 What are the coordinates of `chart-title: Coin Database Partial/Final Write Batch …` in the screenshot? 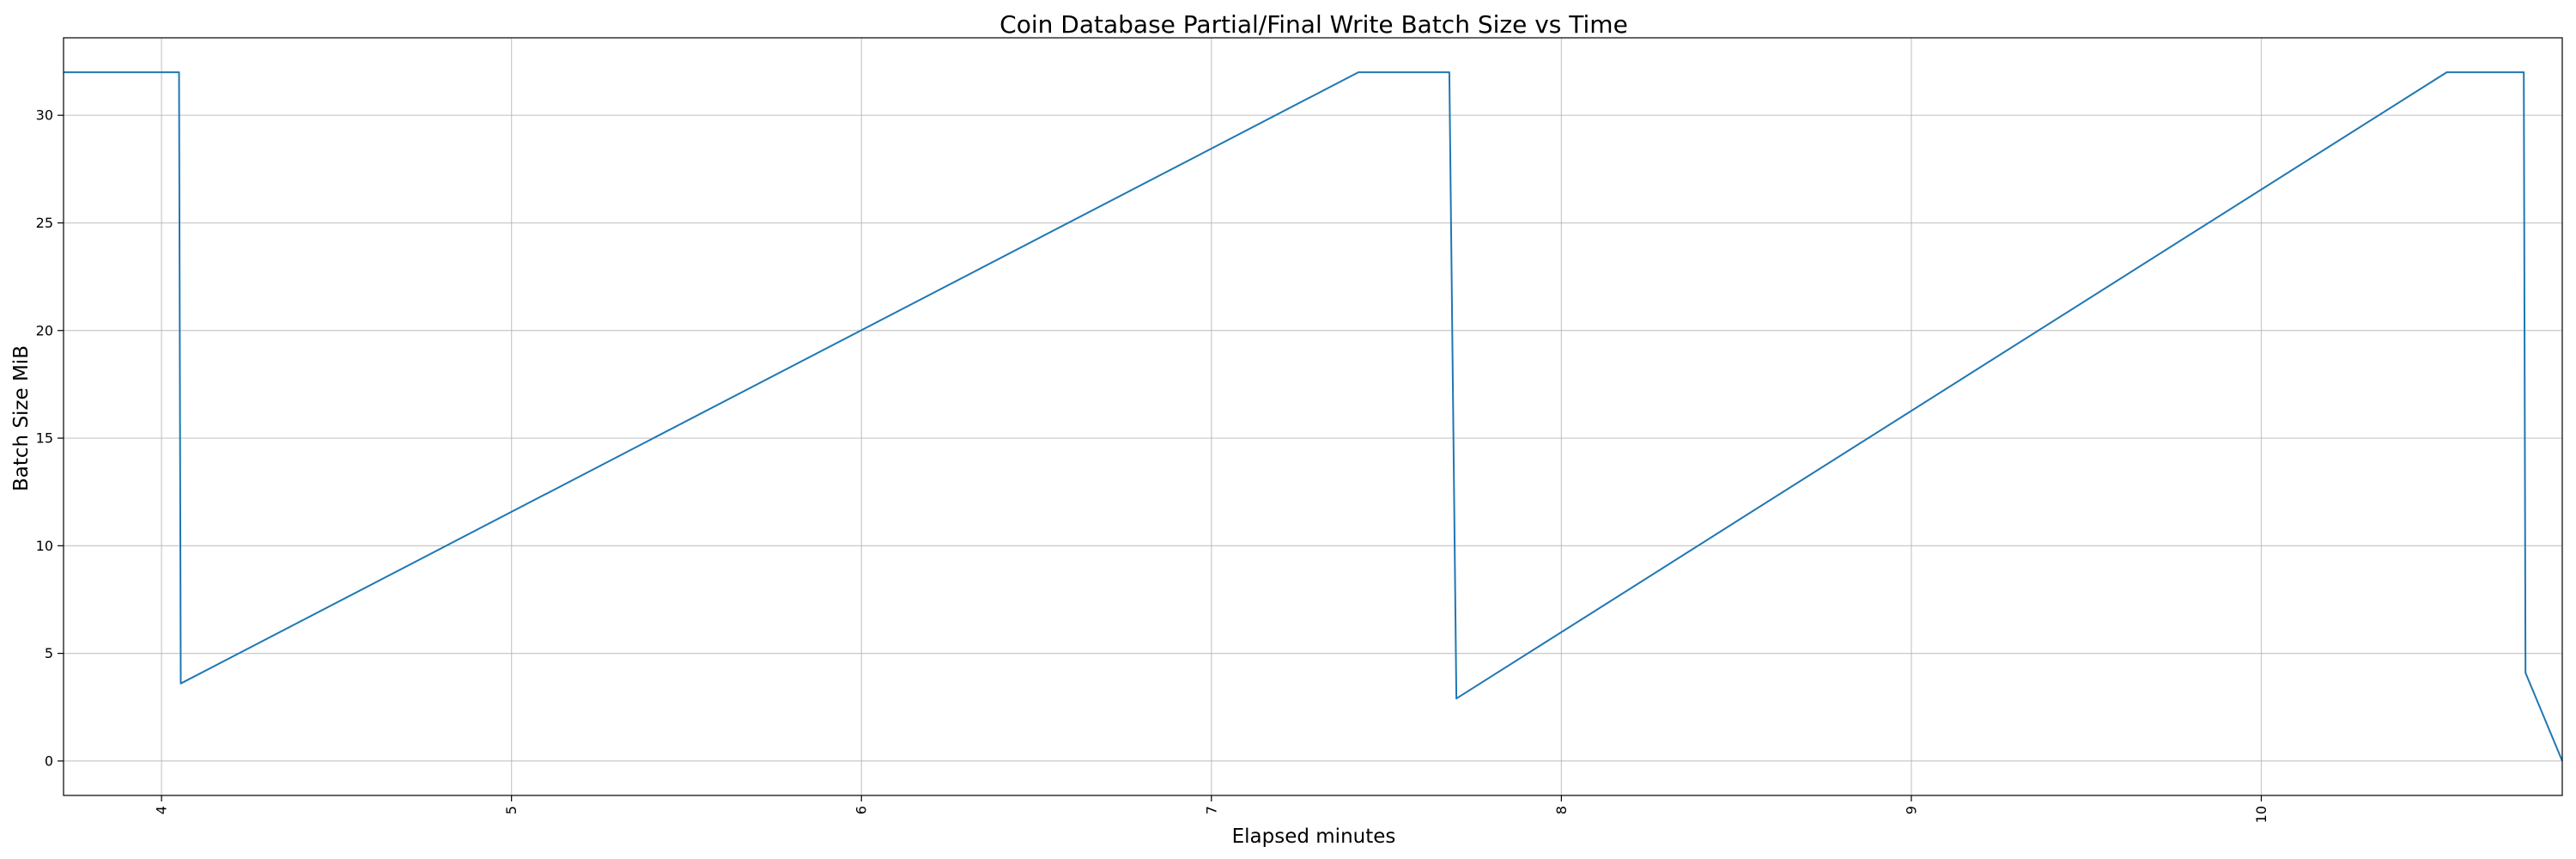 It's located at (1313, 24).